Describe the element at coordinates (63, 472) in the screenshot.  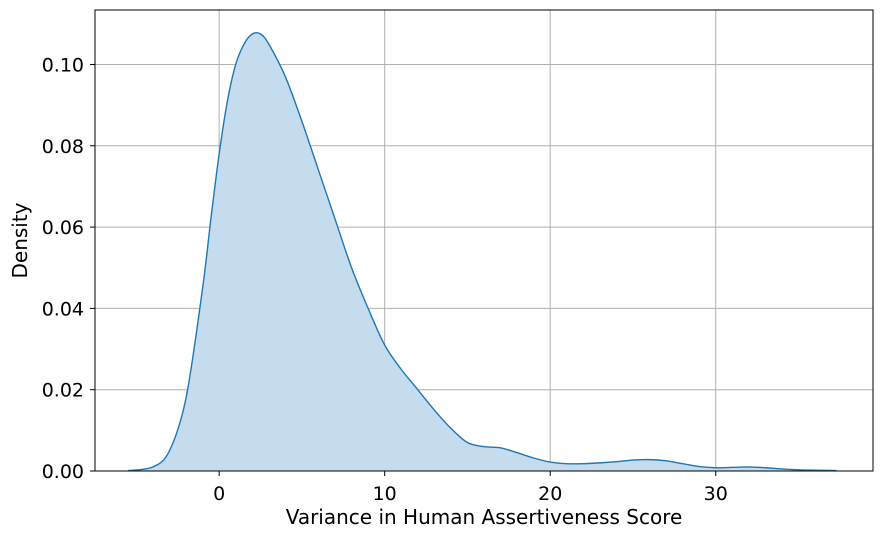
I see `y-tick-label: 0.00` at that location.